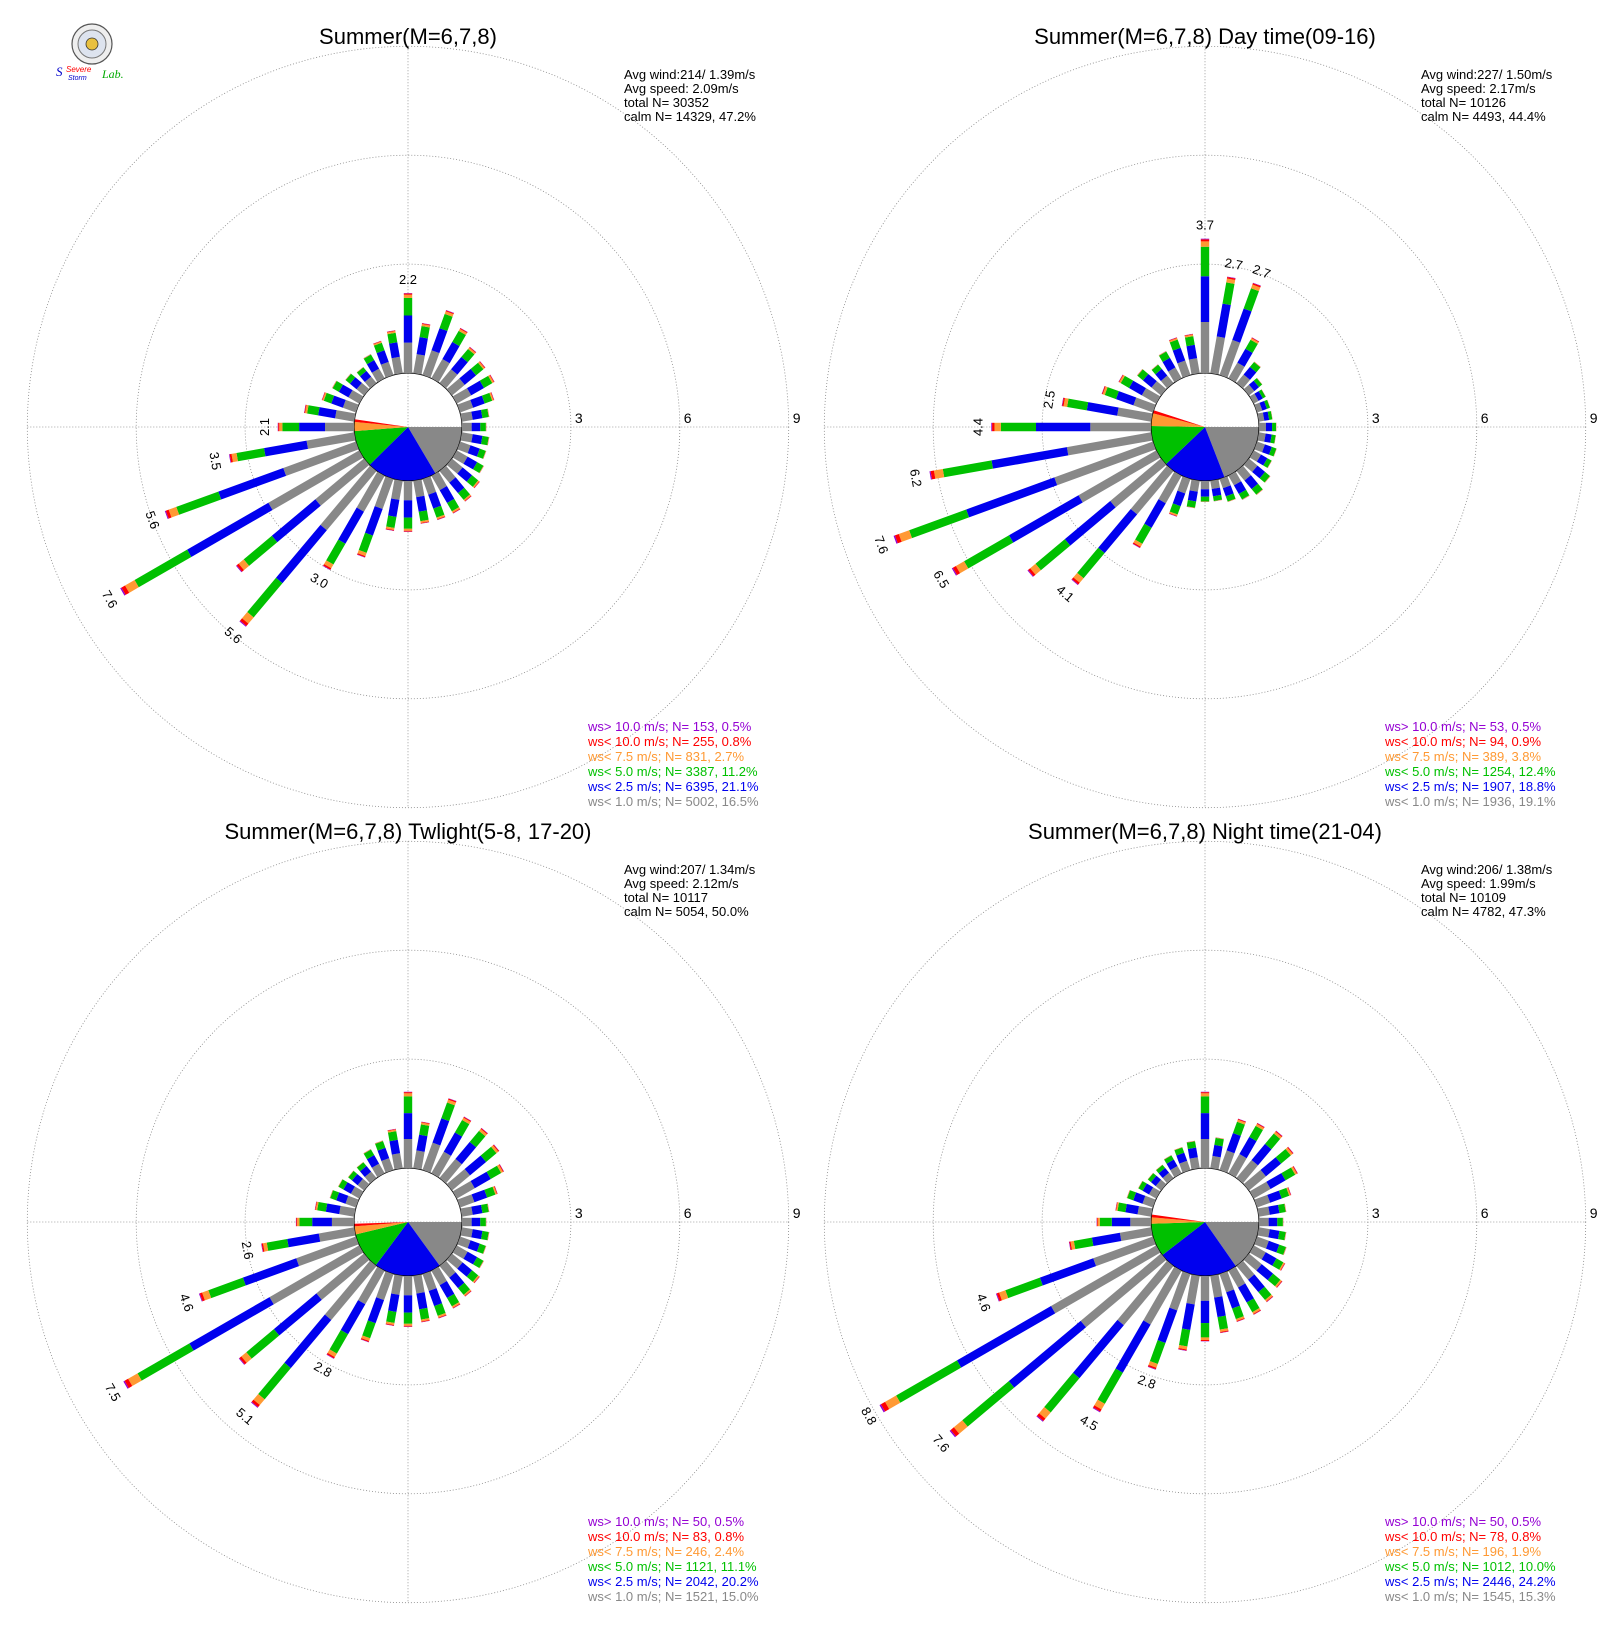  Describe the element at coordinates (1065, 593) in the screenshot. I see `bar-label: 4.1` at that location.